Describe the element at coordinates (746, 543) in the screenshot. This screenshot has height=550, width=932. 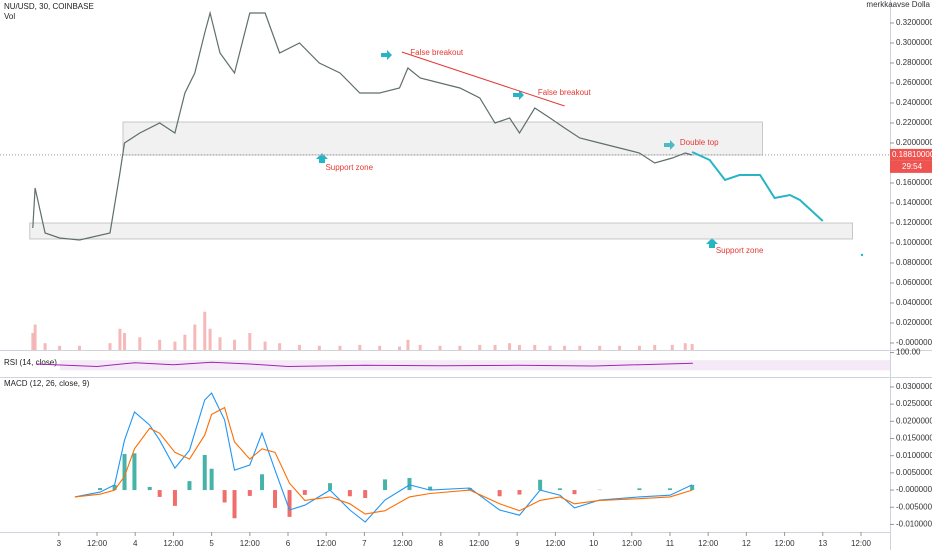
I see `x-tick-label: 12` at that location.